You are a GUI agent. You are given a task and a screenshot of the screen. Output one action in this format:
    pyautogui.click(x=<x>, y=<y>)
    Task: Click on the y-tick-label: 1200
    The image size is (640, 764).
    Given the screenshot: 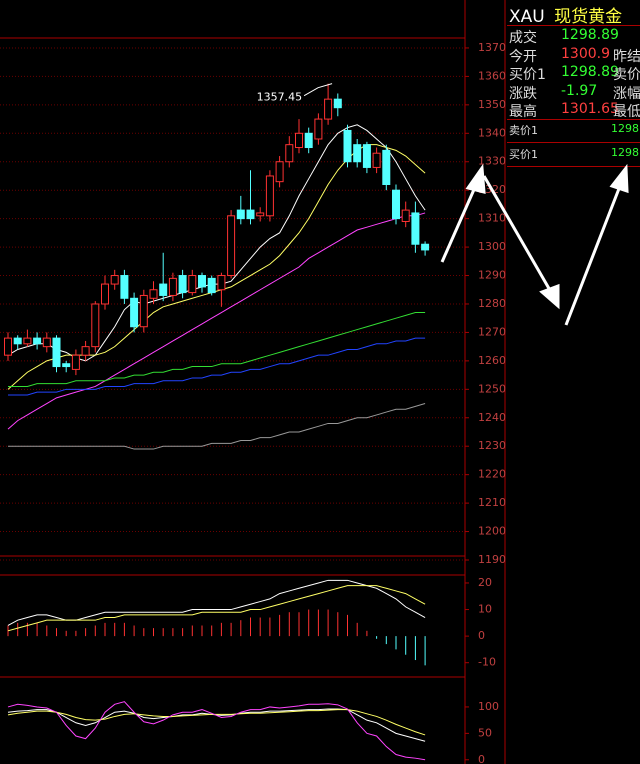 What is the action you would take?
    pyautogui.click(x=492, y=531)
    